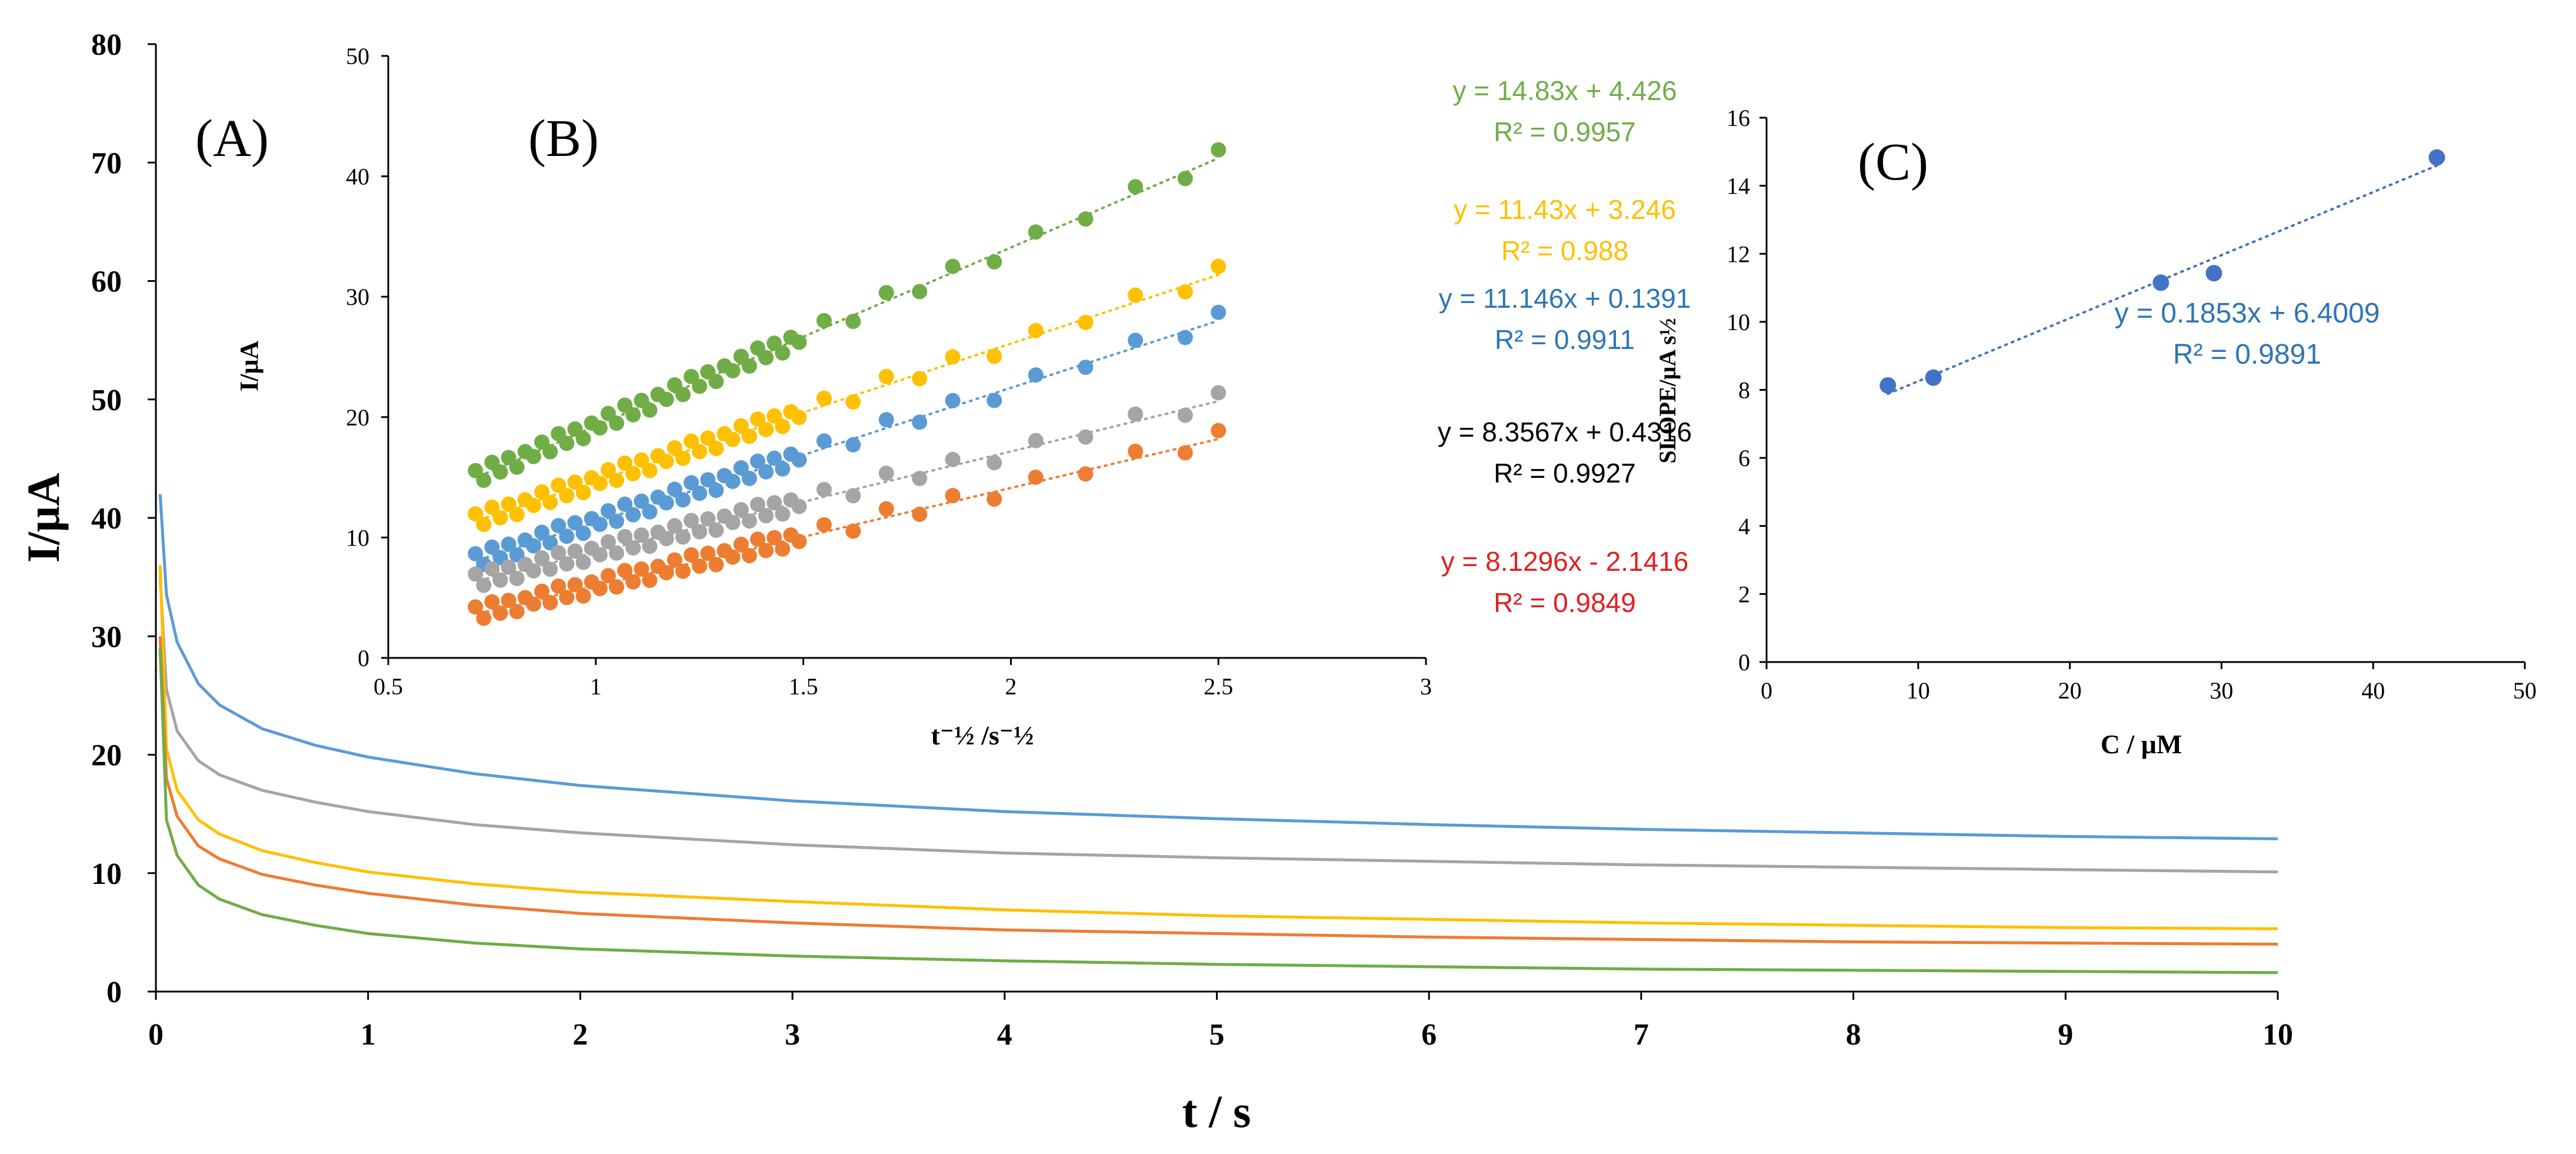  I want to click on panel-a-y-tick-label: 30, so click(106, 637).